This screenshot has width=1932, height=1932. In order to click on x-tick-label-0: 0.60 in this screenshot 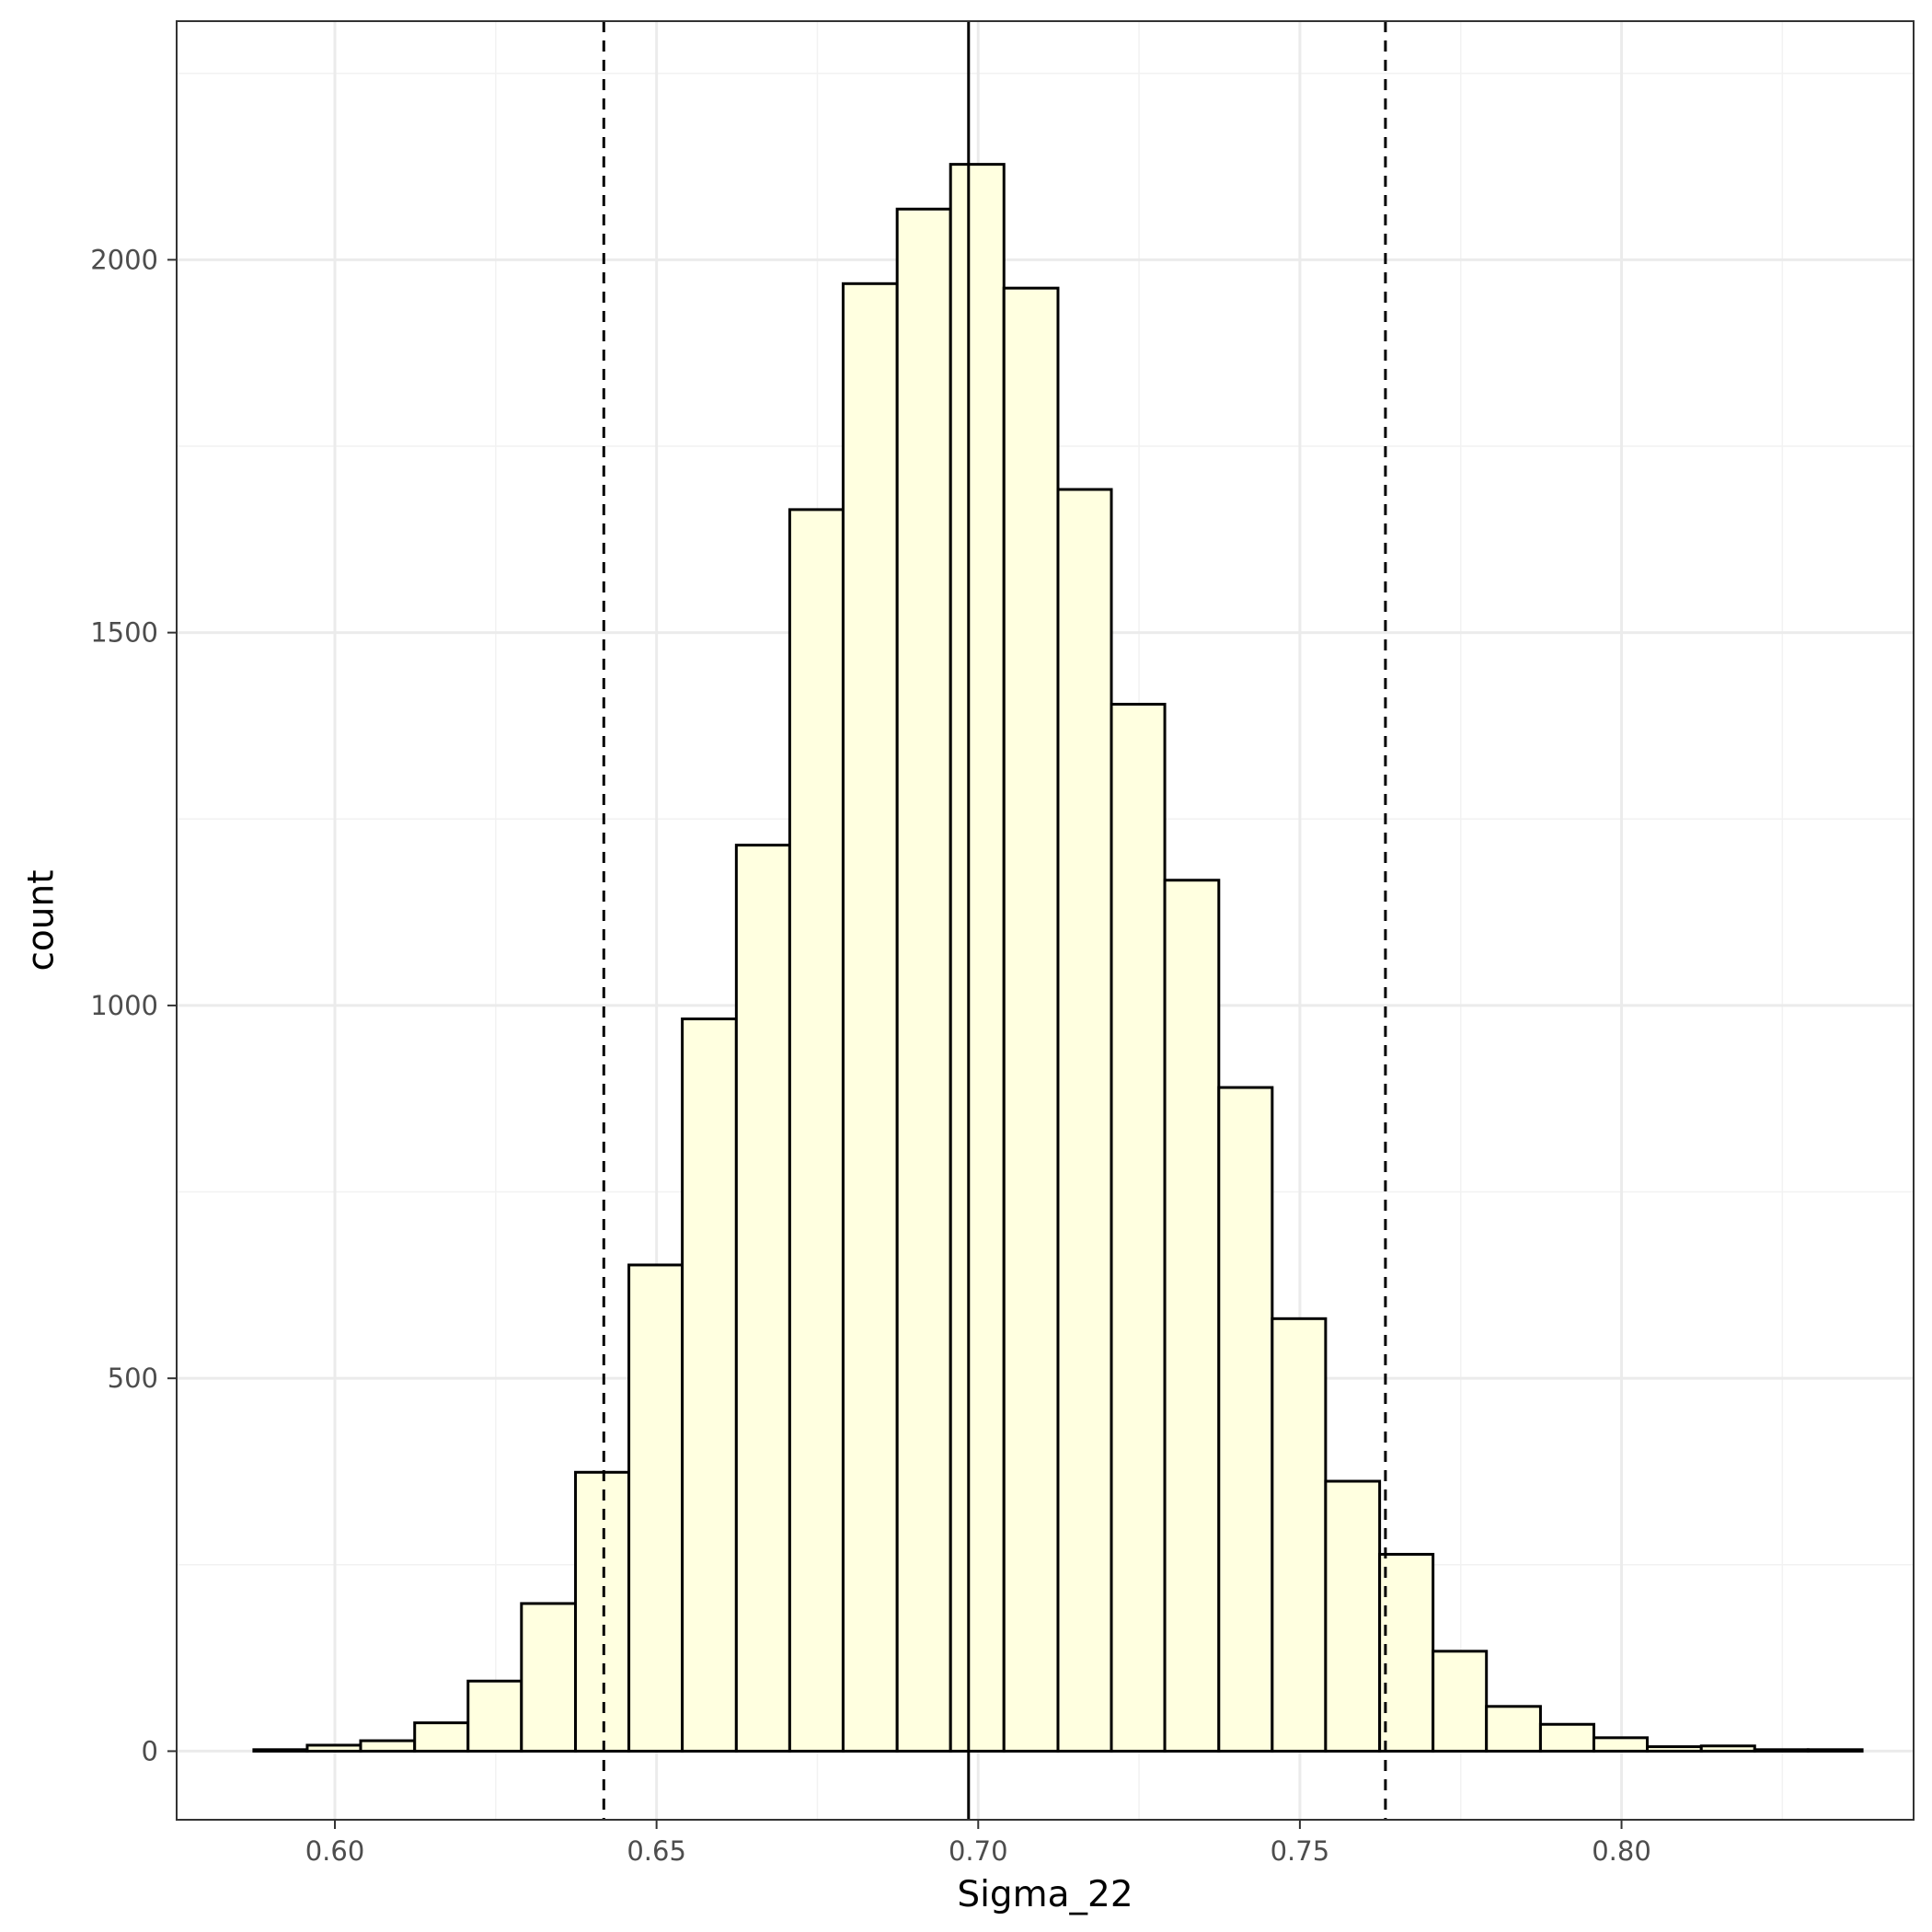, I will do `click(335, 1851)`.